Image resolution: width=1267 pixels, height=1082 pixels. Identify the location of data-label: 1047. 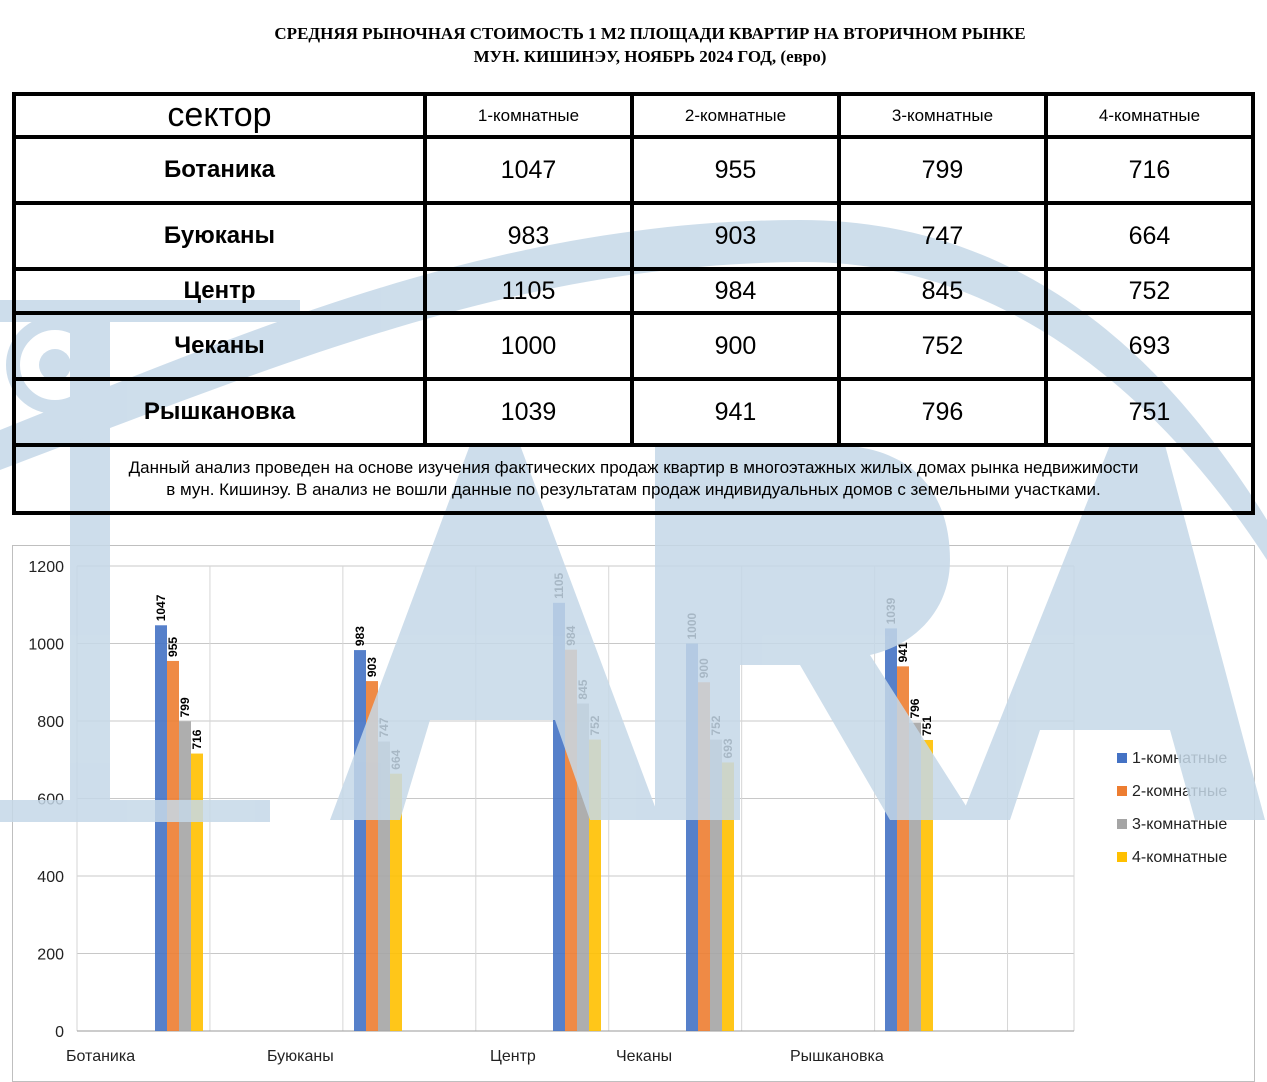
(161, 607).